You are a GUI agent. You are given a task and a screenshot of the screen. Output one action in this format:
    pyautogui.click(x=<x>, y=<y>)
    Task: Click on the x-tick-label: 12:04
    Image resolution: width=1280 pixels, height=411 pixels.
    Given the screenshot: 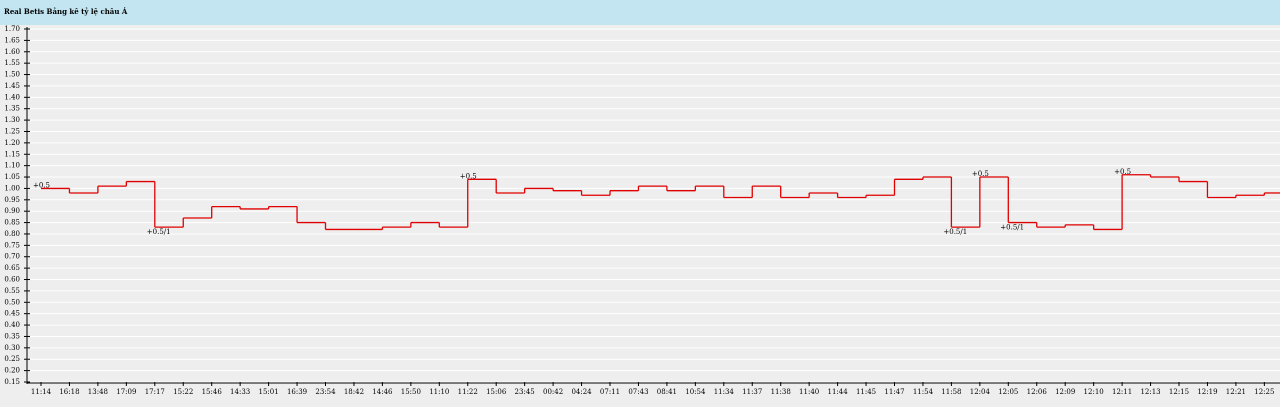 What is the action you would take?
    pyautogui.click(x=980, y=392)
    